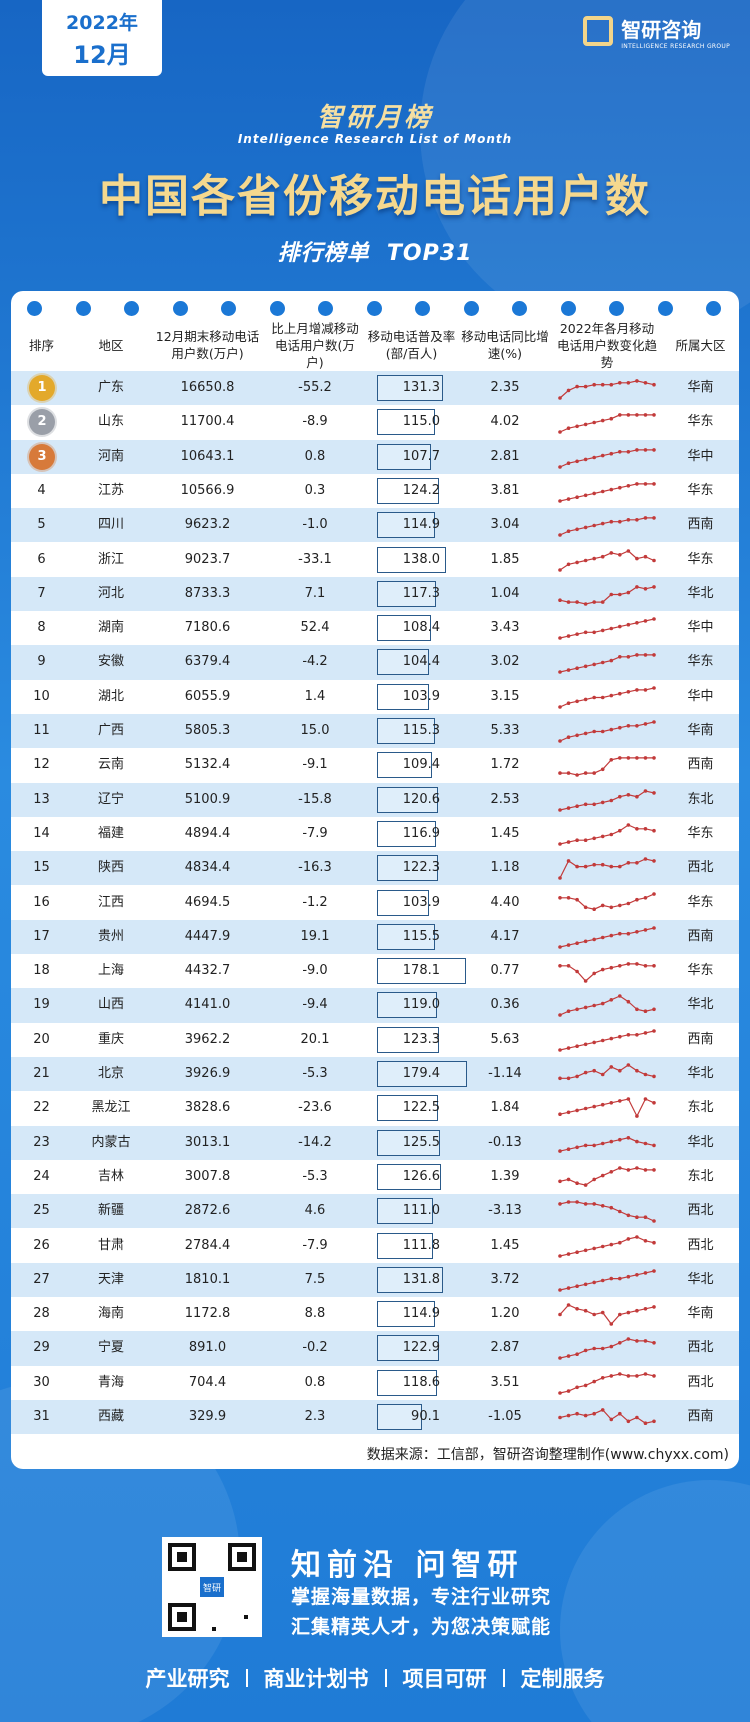  Describe the element at coordinates (42, 388) in the screenshot. I see `medal: 1` at that location.